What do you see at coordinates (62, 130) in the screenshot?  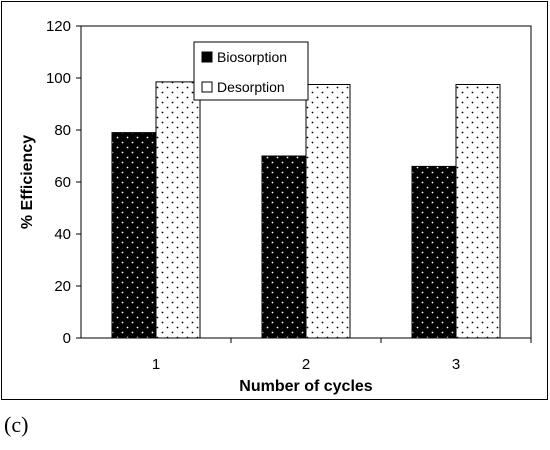 I see `y-tick-label: 80` at bounding box center [62, 130].